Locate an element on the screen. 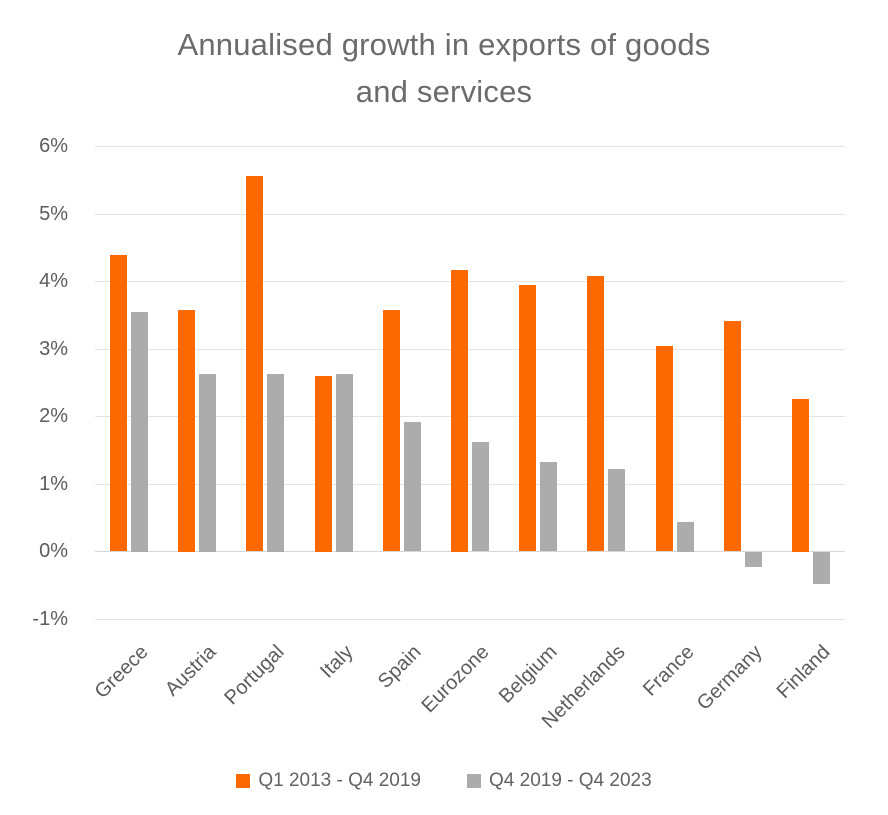 Image resolution: width=888 pixels, height=815 pixels. bar-belgium-series1 is located at coordinates (527, 418).